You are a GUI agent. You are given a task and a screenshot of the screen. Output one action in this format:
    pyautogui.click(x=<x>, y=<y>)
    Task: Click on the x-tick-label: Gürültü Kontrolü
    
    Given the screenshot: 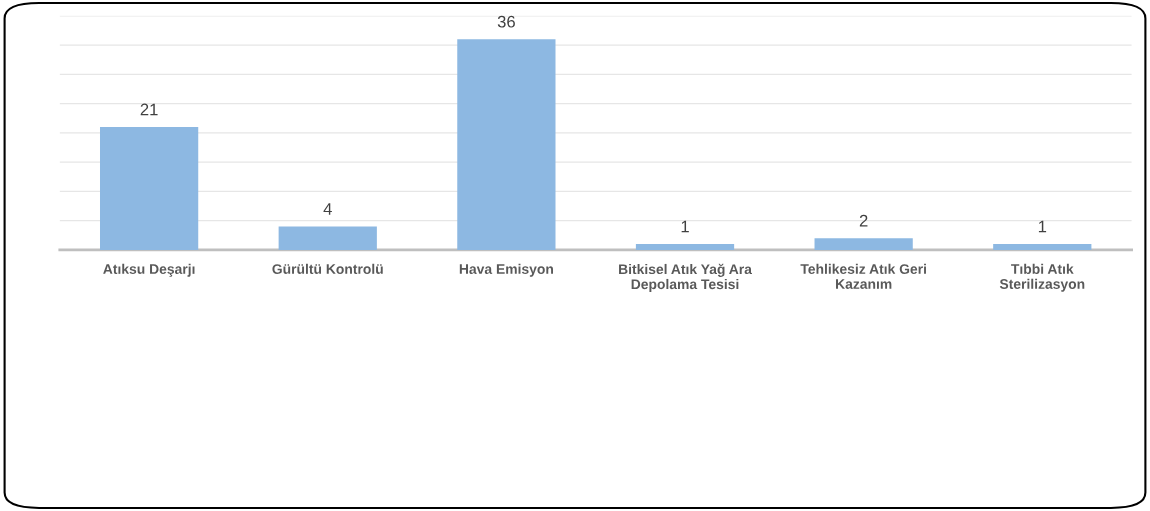 What is the action you would take?
    pyautogui.click(x=327, y=268)
    